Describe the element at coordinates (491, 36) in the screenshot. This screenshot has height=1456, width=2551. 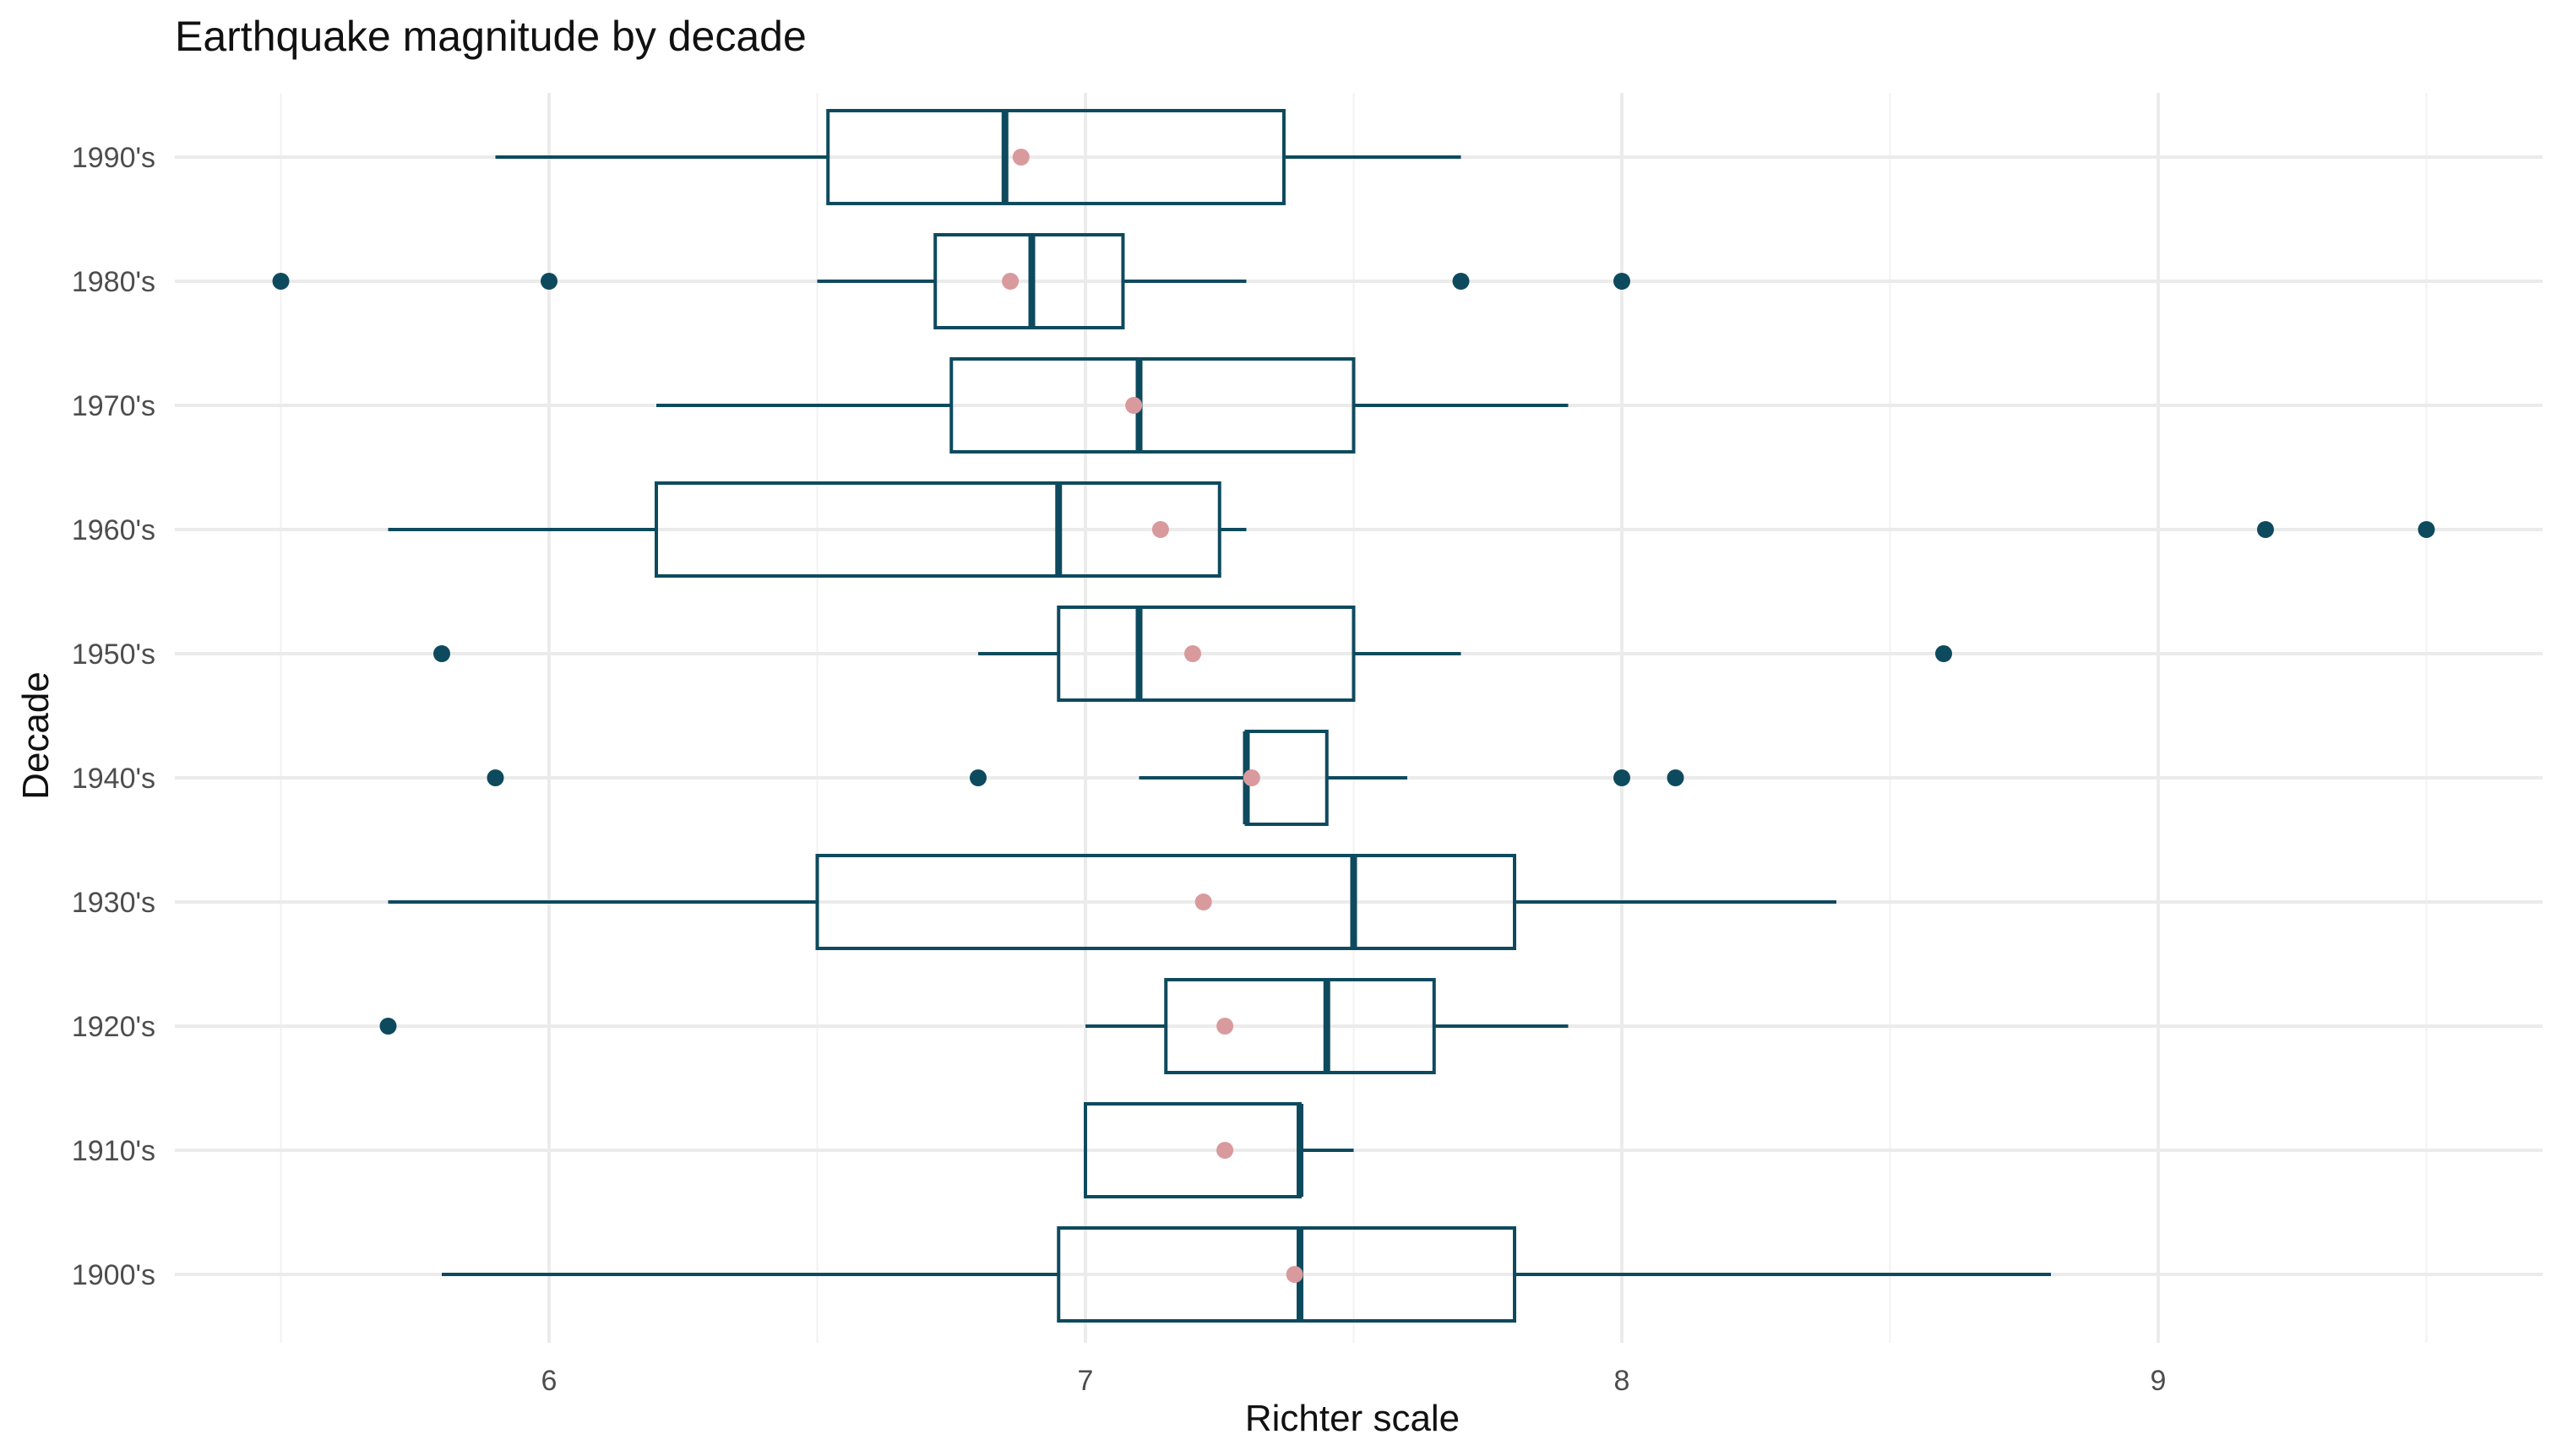
I see `chart-title: Earthquake magnitude by decade` at that location.